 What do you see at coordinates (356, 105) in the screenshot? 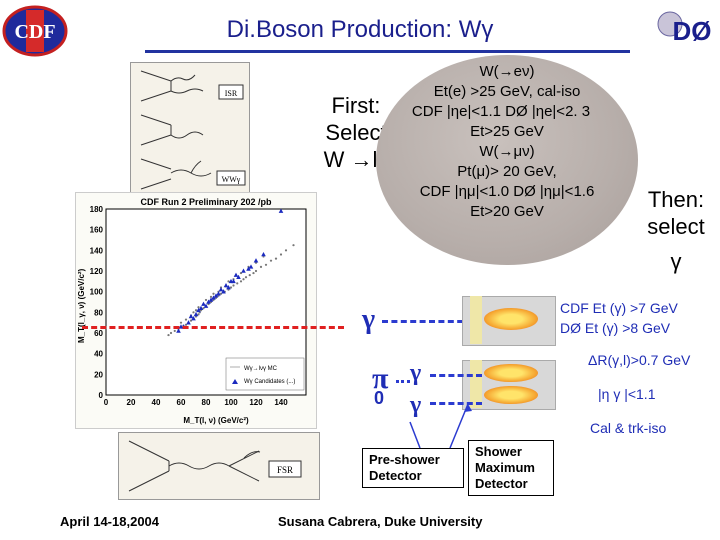
I see `first-label: First:` at bounding box center [356, 105].